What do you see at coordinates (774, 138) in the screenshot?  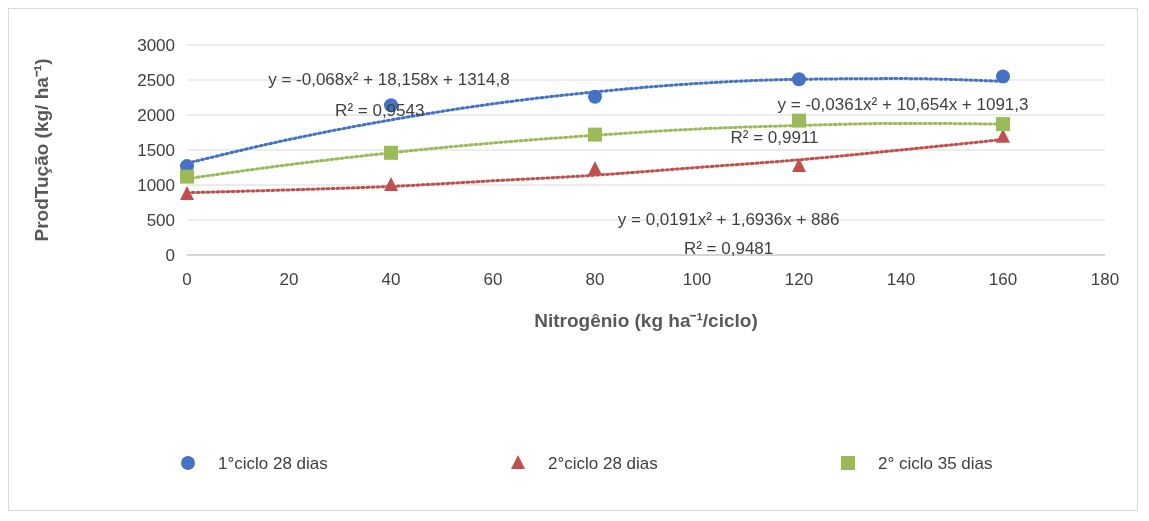 I see `annotation: R² = 0,9911` at bounding box center [774, 138].